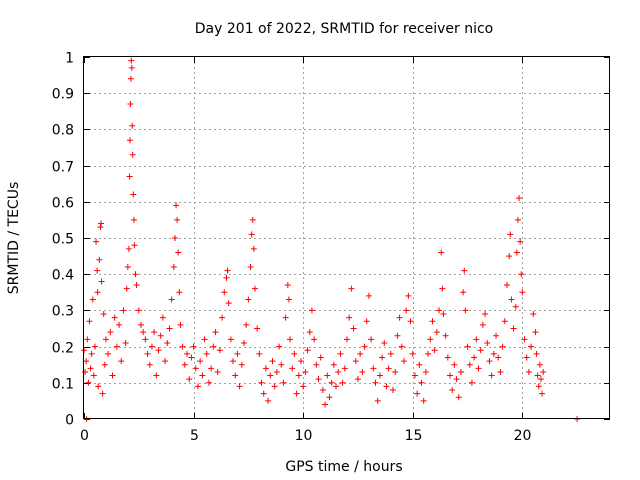  Describe the element at coordinates (63, 168) in the screenshot. I see `y-tick-label: 0.7` at that location.